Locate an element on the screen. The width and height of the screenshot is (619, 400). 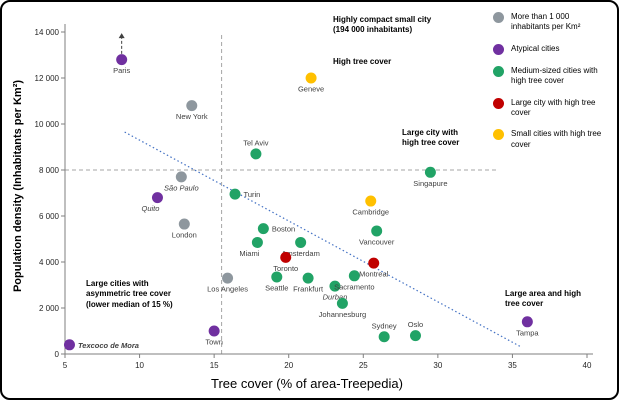
data-point-label-vancouver: Vancouver is located at coordinates (377, 241).